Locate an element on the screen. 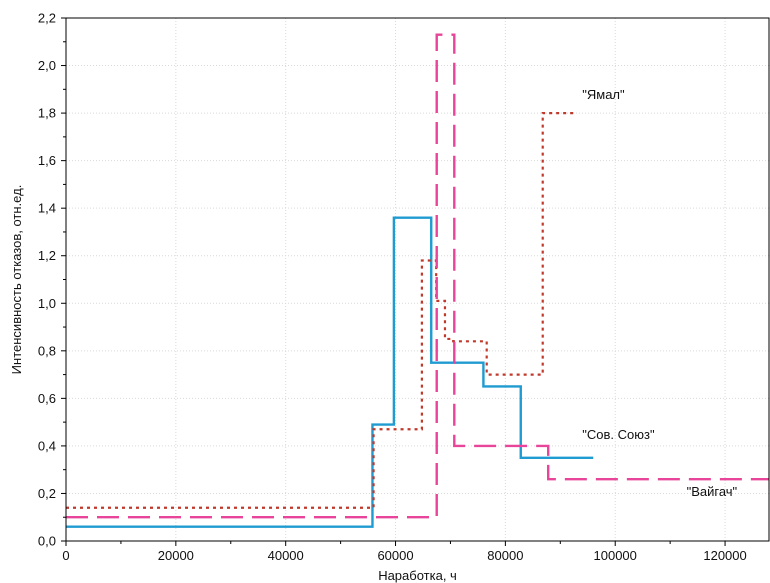 The width and height of the screenshot is (770, 583). series-annotation: "Ямал" is located at coordinates (603, 94).